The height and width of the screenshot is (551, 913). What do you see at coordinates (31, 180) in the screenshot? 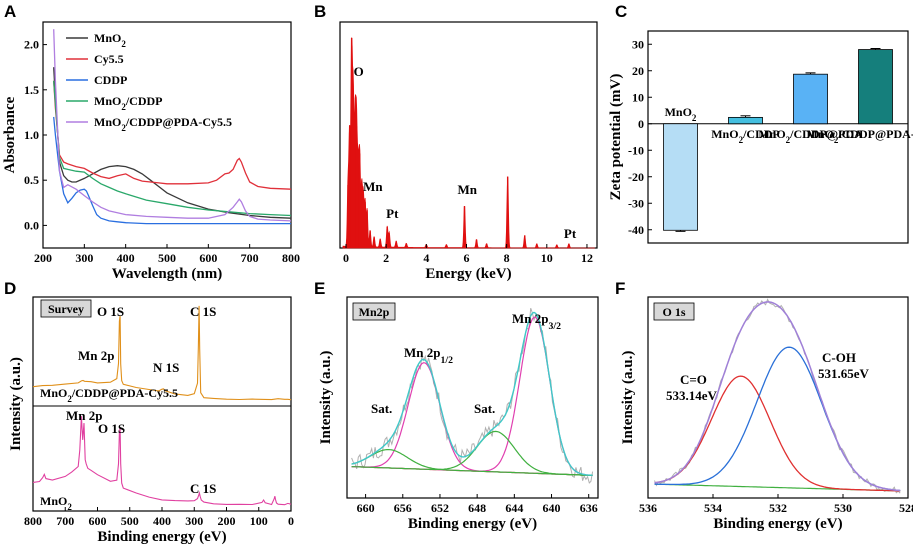
I see `y-tick-label: 0.5` at bounding box center [31, 180].